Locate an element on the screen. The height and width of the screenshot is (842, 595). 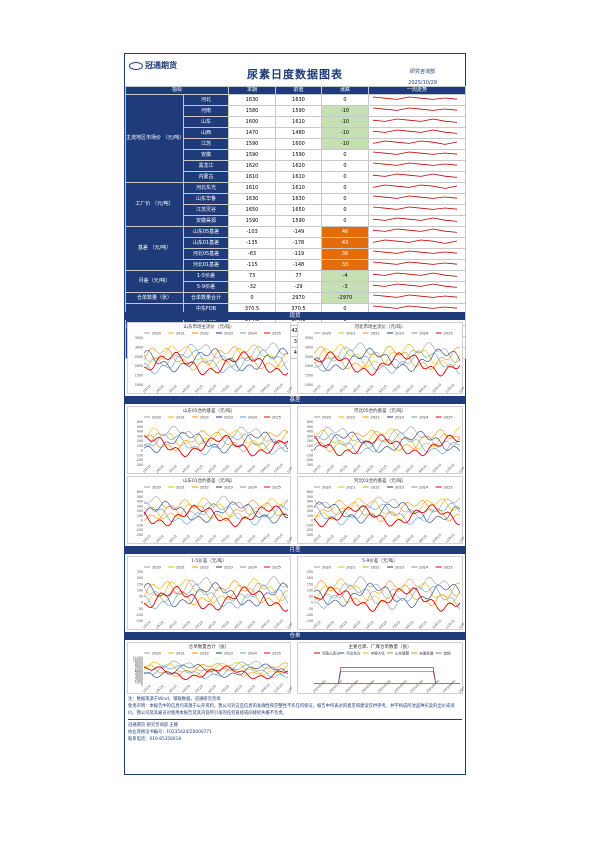
y-tick-label: 5000 is located at coordinates (139, 673).